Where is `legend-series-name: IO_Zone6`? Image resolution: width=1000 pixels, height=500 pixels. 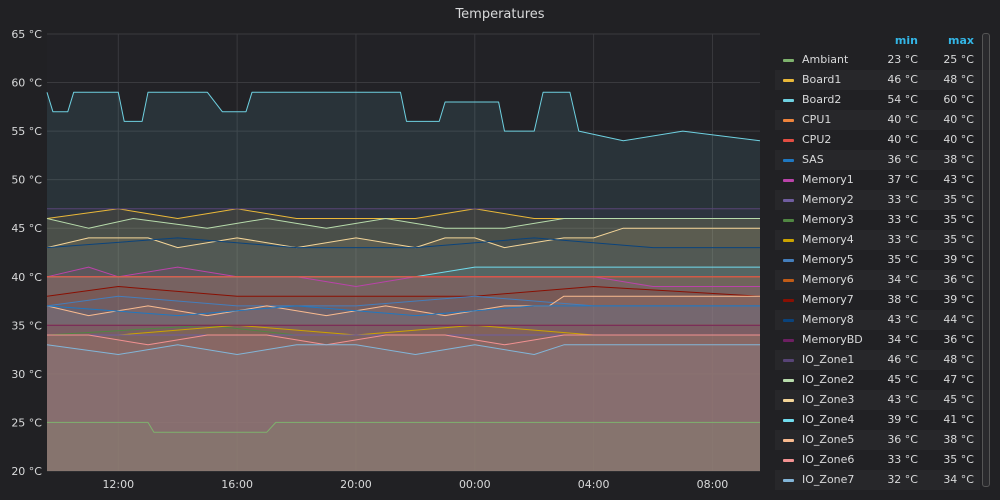 legend-series-name: IO_Zone6 is located at coordinates (828, 459).